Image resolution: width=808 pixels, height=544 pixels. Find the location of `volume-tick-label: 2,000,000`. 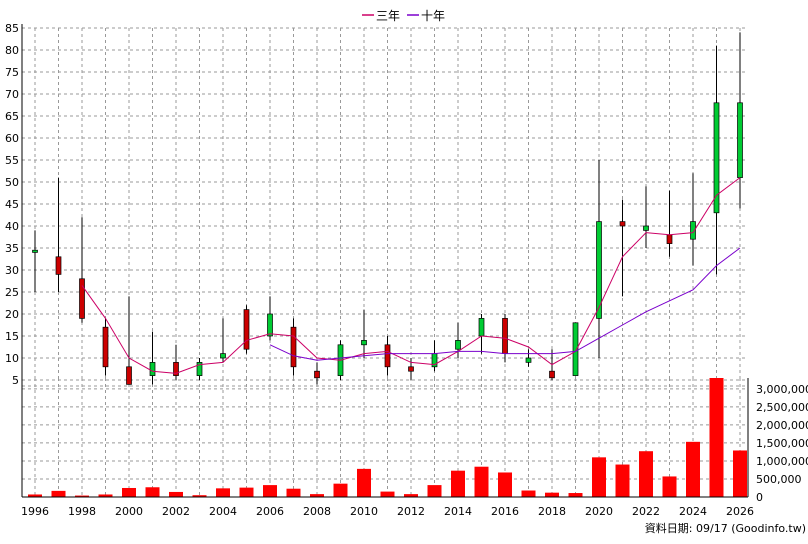

volume-tick-label: 2,000,000 is located at coordinates (782, 425).